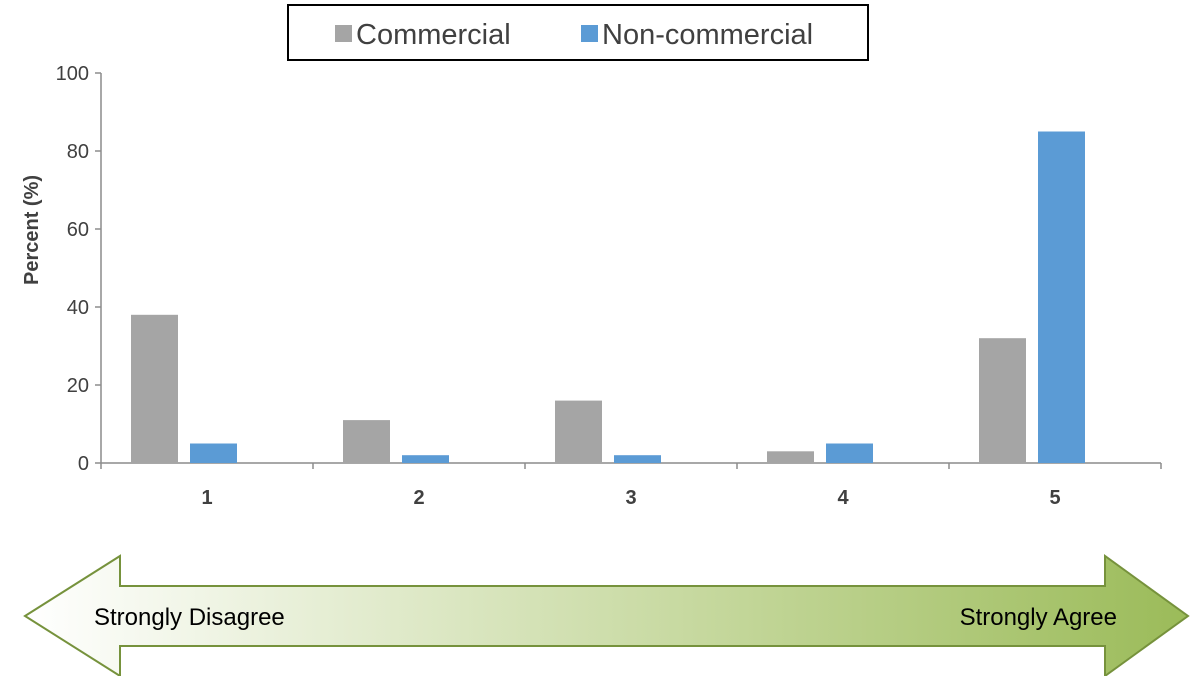 The height and width of the screenshot is (676, 1196). Describe the element at coordinates (843, 498) in the screenshot. I see `x-tick-label: 4` at that location.